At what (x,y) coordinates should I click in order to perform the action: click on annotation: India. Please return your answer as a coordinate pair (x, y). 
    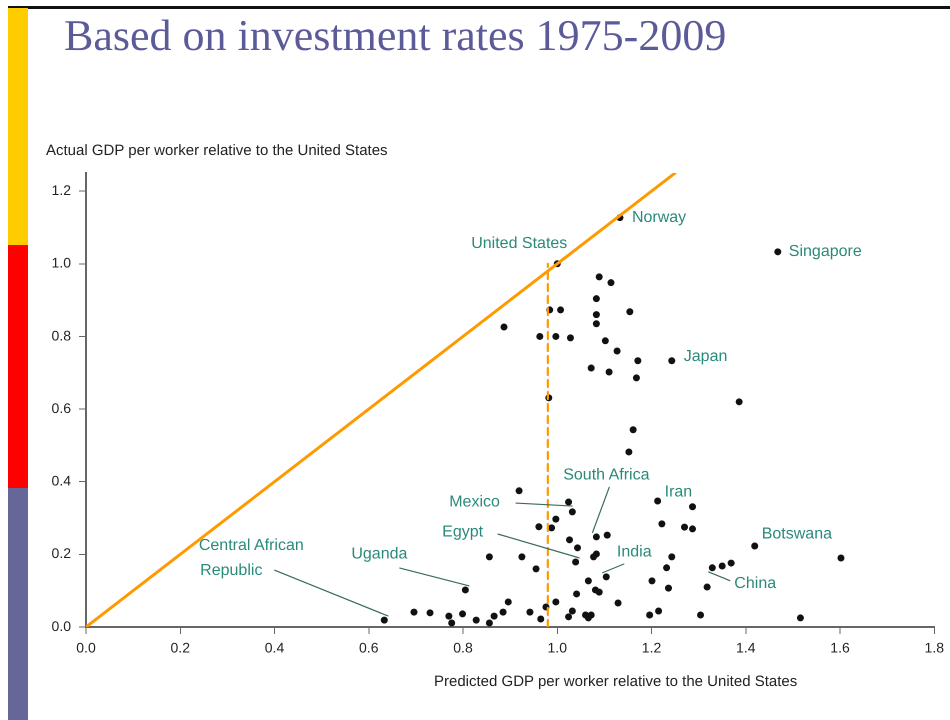
    Looking at the image, I should click on (634, 551).